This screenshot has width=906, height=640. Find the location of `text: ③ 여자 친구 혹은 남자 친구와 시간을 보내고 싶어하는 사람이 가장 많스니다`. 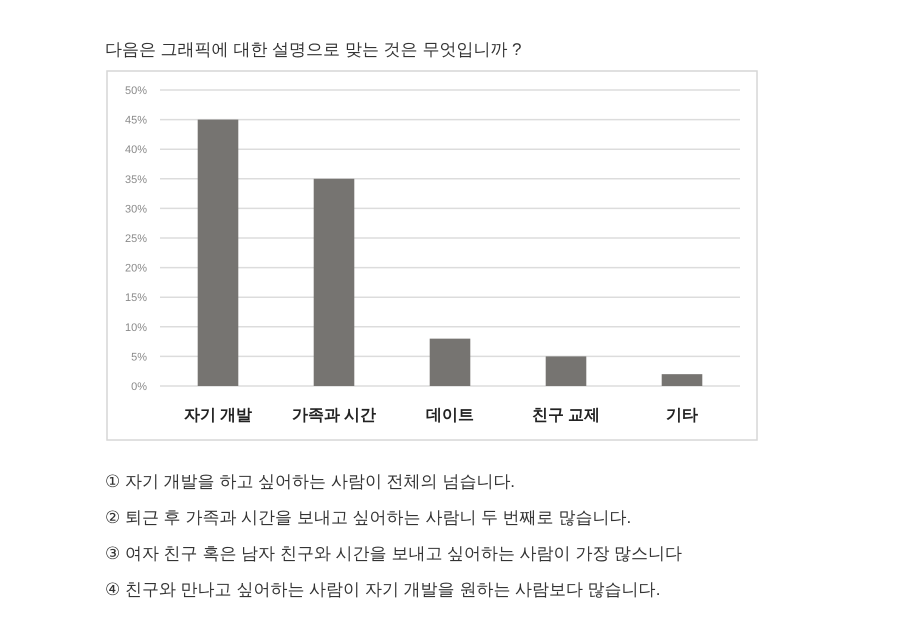

text: ③ 여자 친구 혹은 남자 친구와 시간을 보내고 싶어하는 사람이 가장 많스니다 is located at coordinates (393, 553).